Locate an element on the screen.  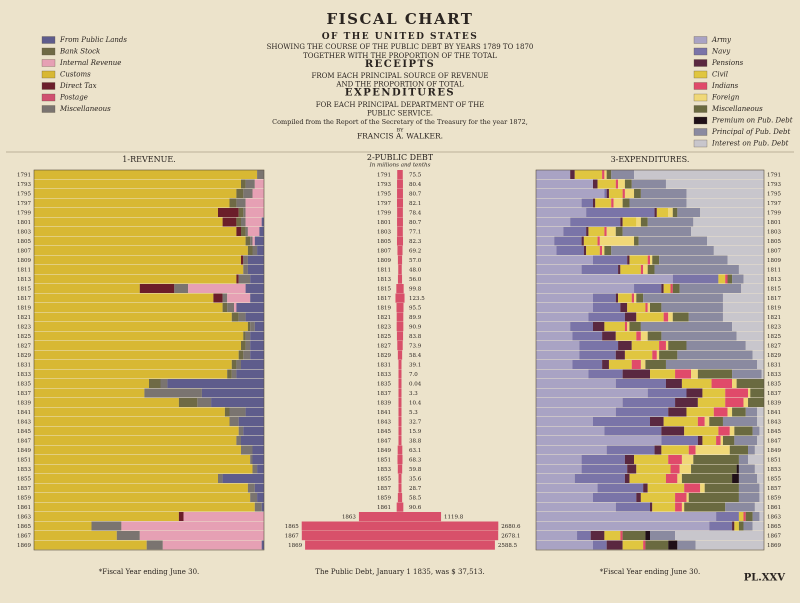
value-label: 77.1 is located at coordinates (415, 232).